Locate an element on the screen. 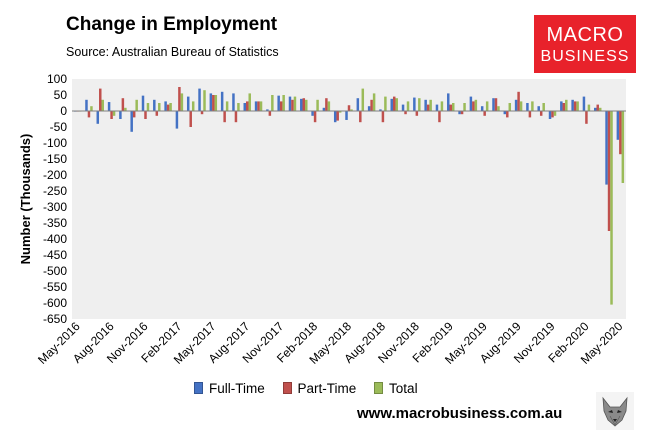  bar-total-jul-2018 is located at coordinates (374, 102).